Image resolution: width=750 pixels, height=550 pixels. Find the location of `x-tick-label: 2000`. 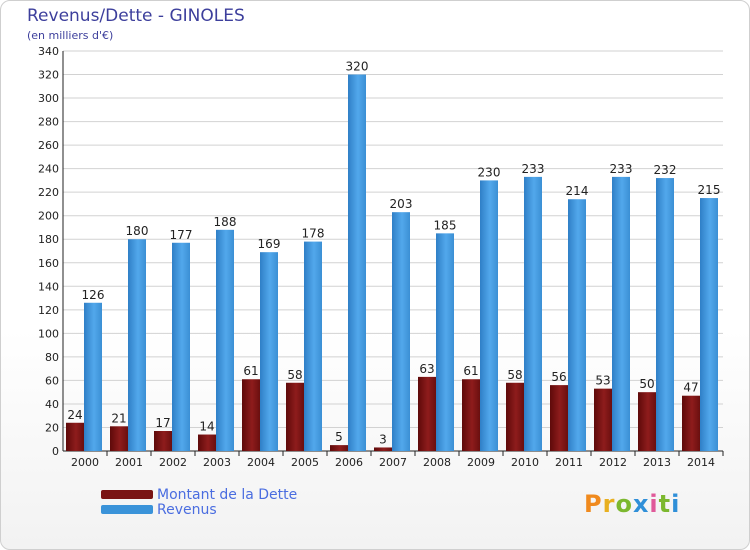

x-tick-label: 2000 is located at coordinates (85, 462).